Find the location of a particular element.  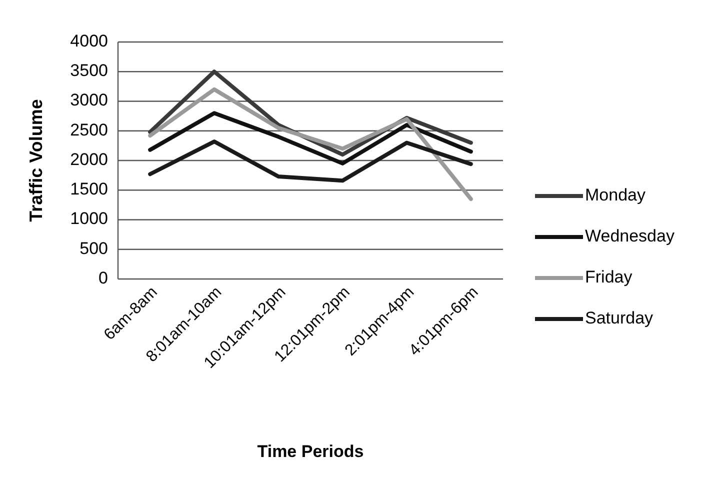

x-axis-title: Time Periods is located at coordinates (310, 451).